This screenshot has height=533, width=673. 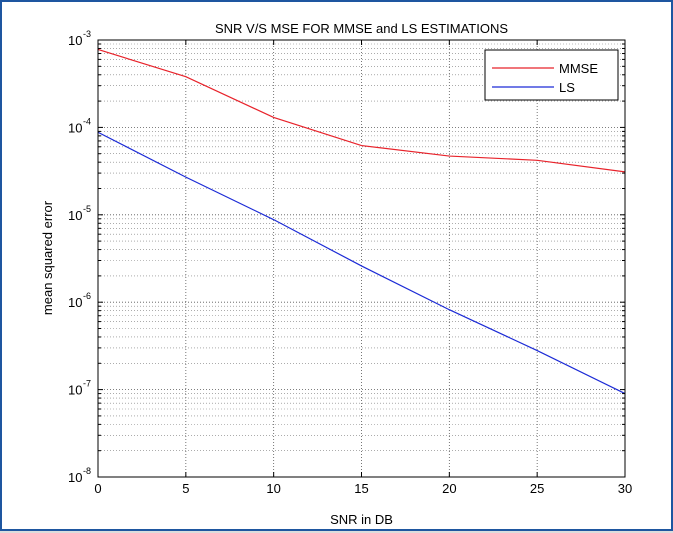 I want to click on x-tick-label: 30, so click(x=625, y=488).